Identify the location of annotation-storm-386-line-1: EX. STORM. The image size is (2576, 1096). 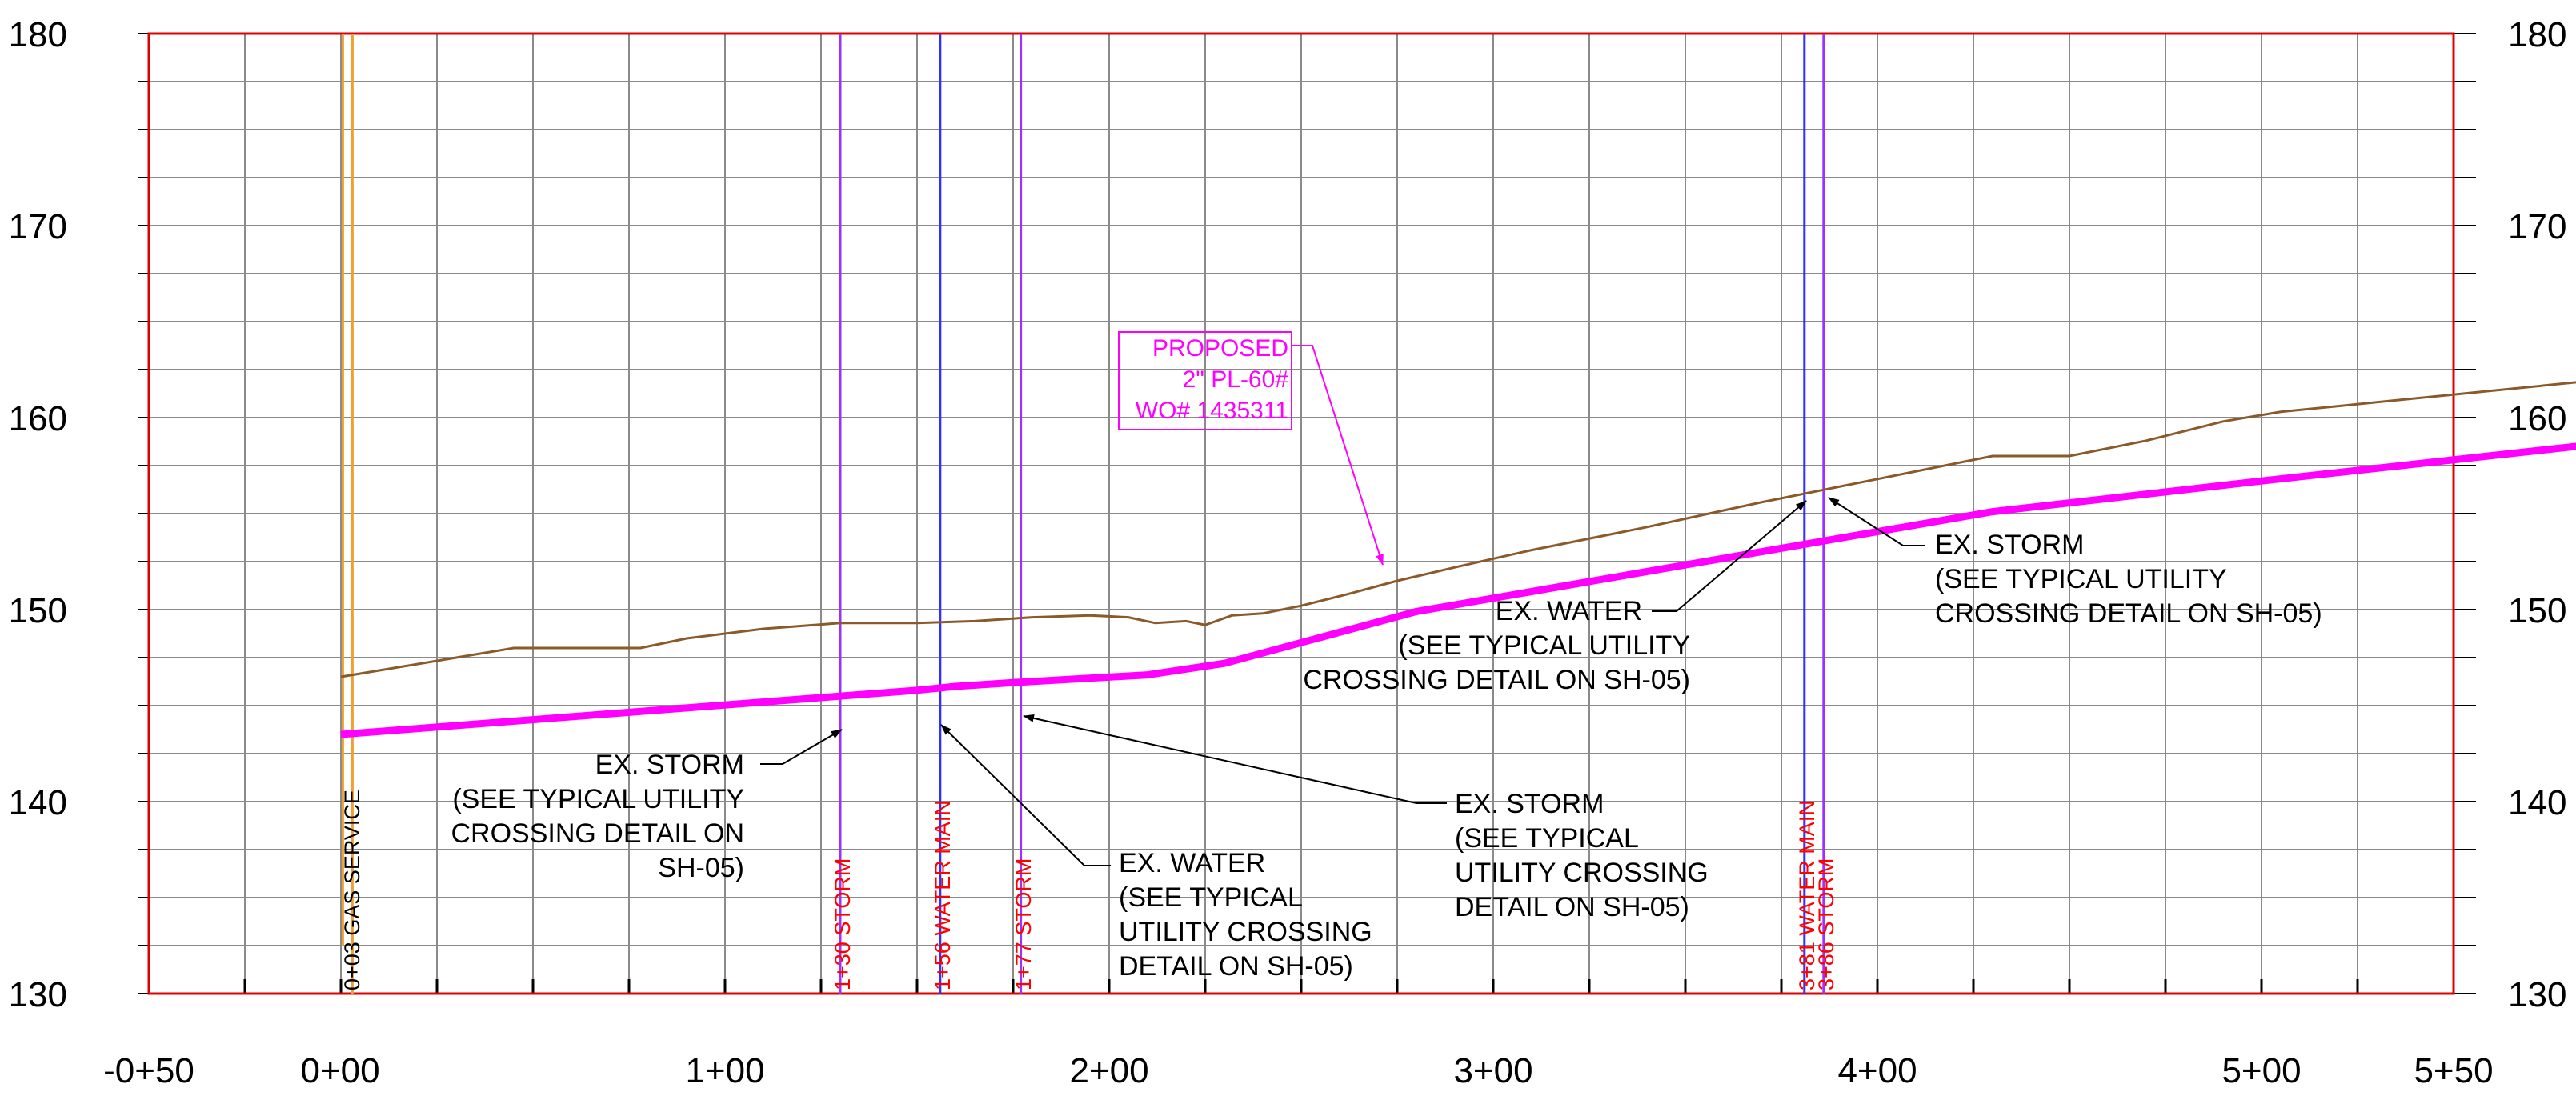
(2009, 545).